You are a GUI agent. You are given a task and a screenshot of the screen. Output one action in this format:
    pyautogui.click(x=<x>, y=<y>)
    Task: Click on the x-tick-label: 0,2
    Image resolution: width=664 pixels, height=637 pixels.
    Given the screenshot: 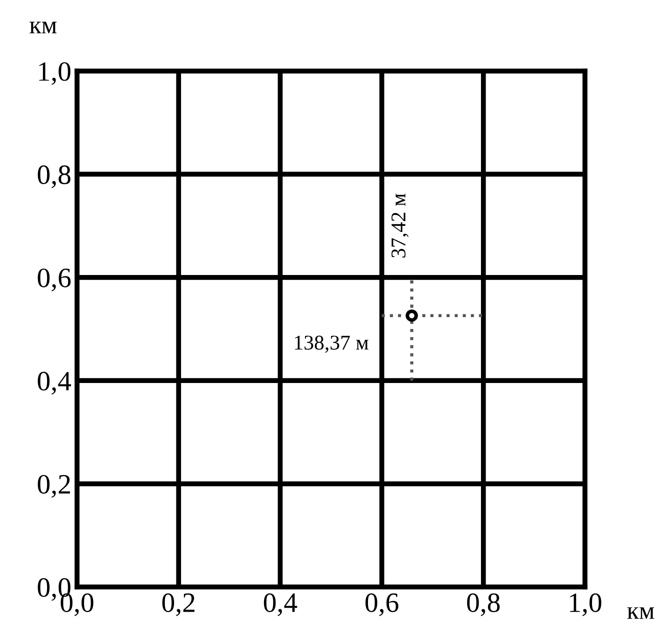 What is the action you would take?
    pyautogui.click(x=178, y=604)
    